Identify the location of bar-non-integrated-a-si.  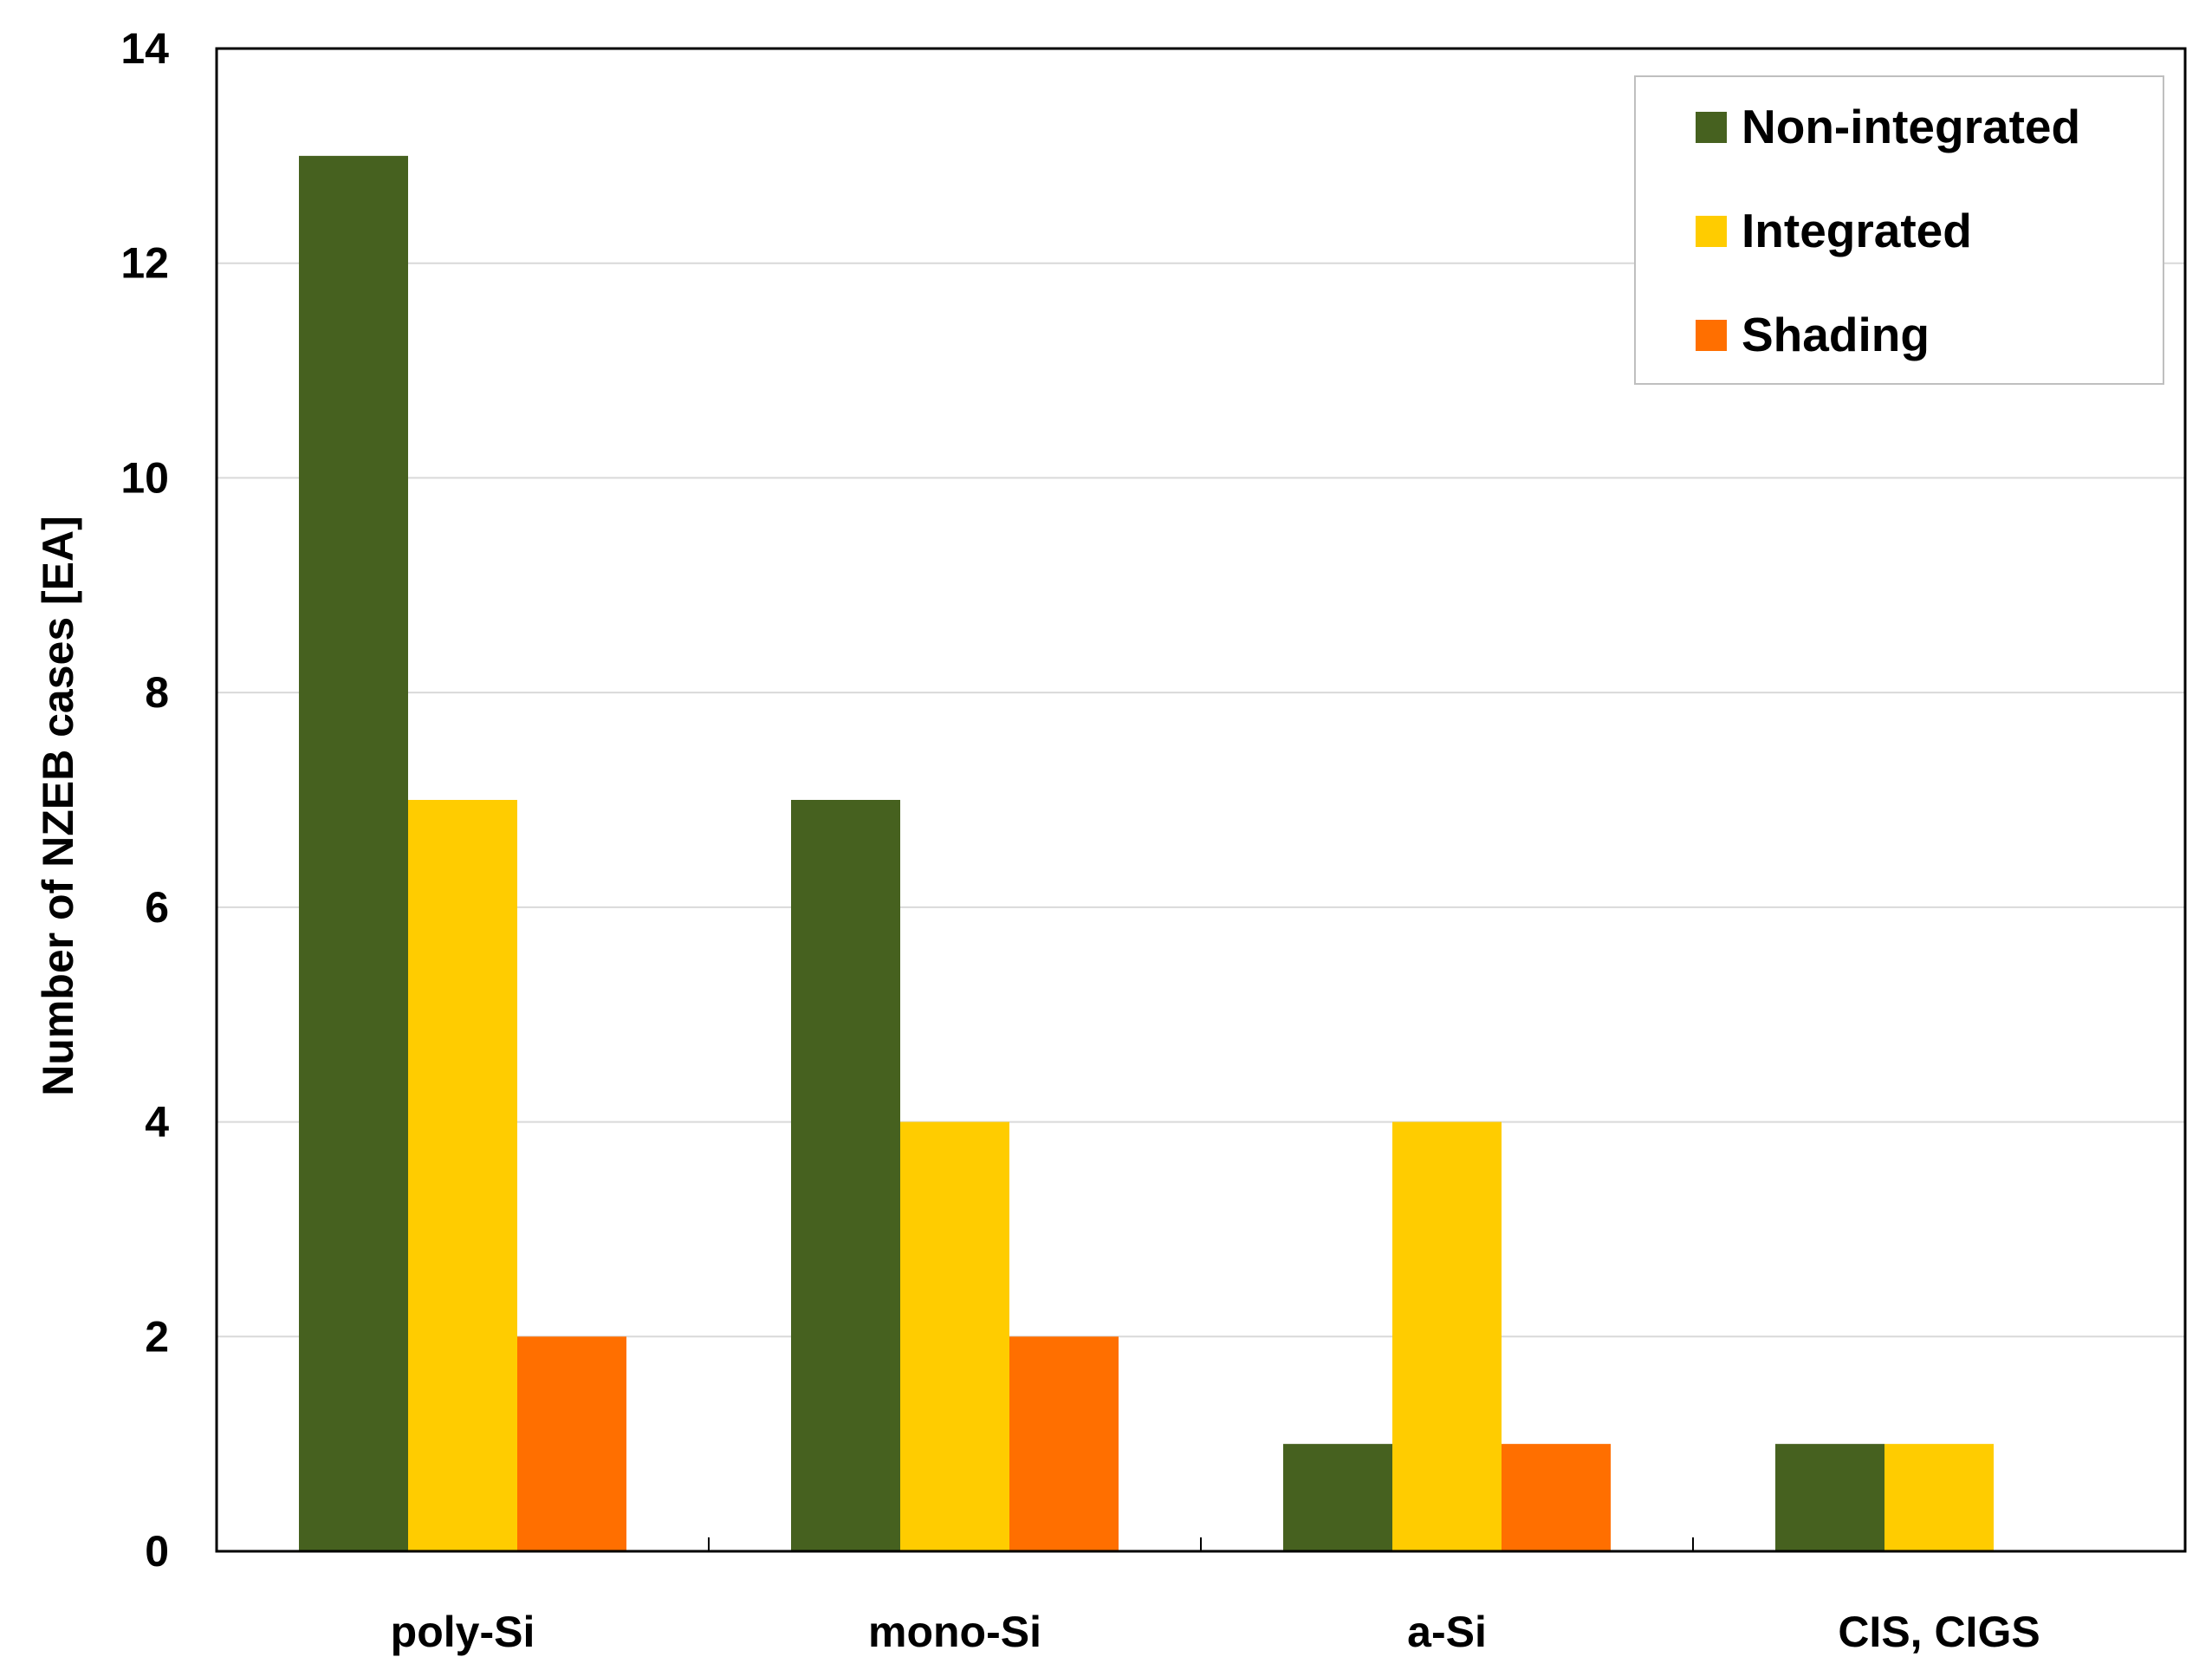
(1337, 1497).